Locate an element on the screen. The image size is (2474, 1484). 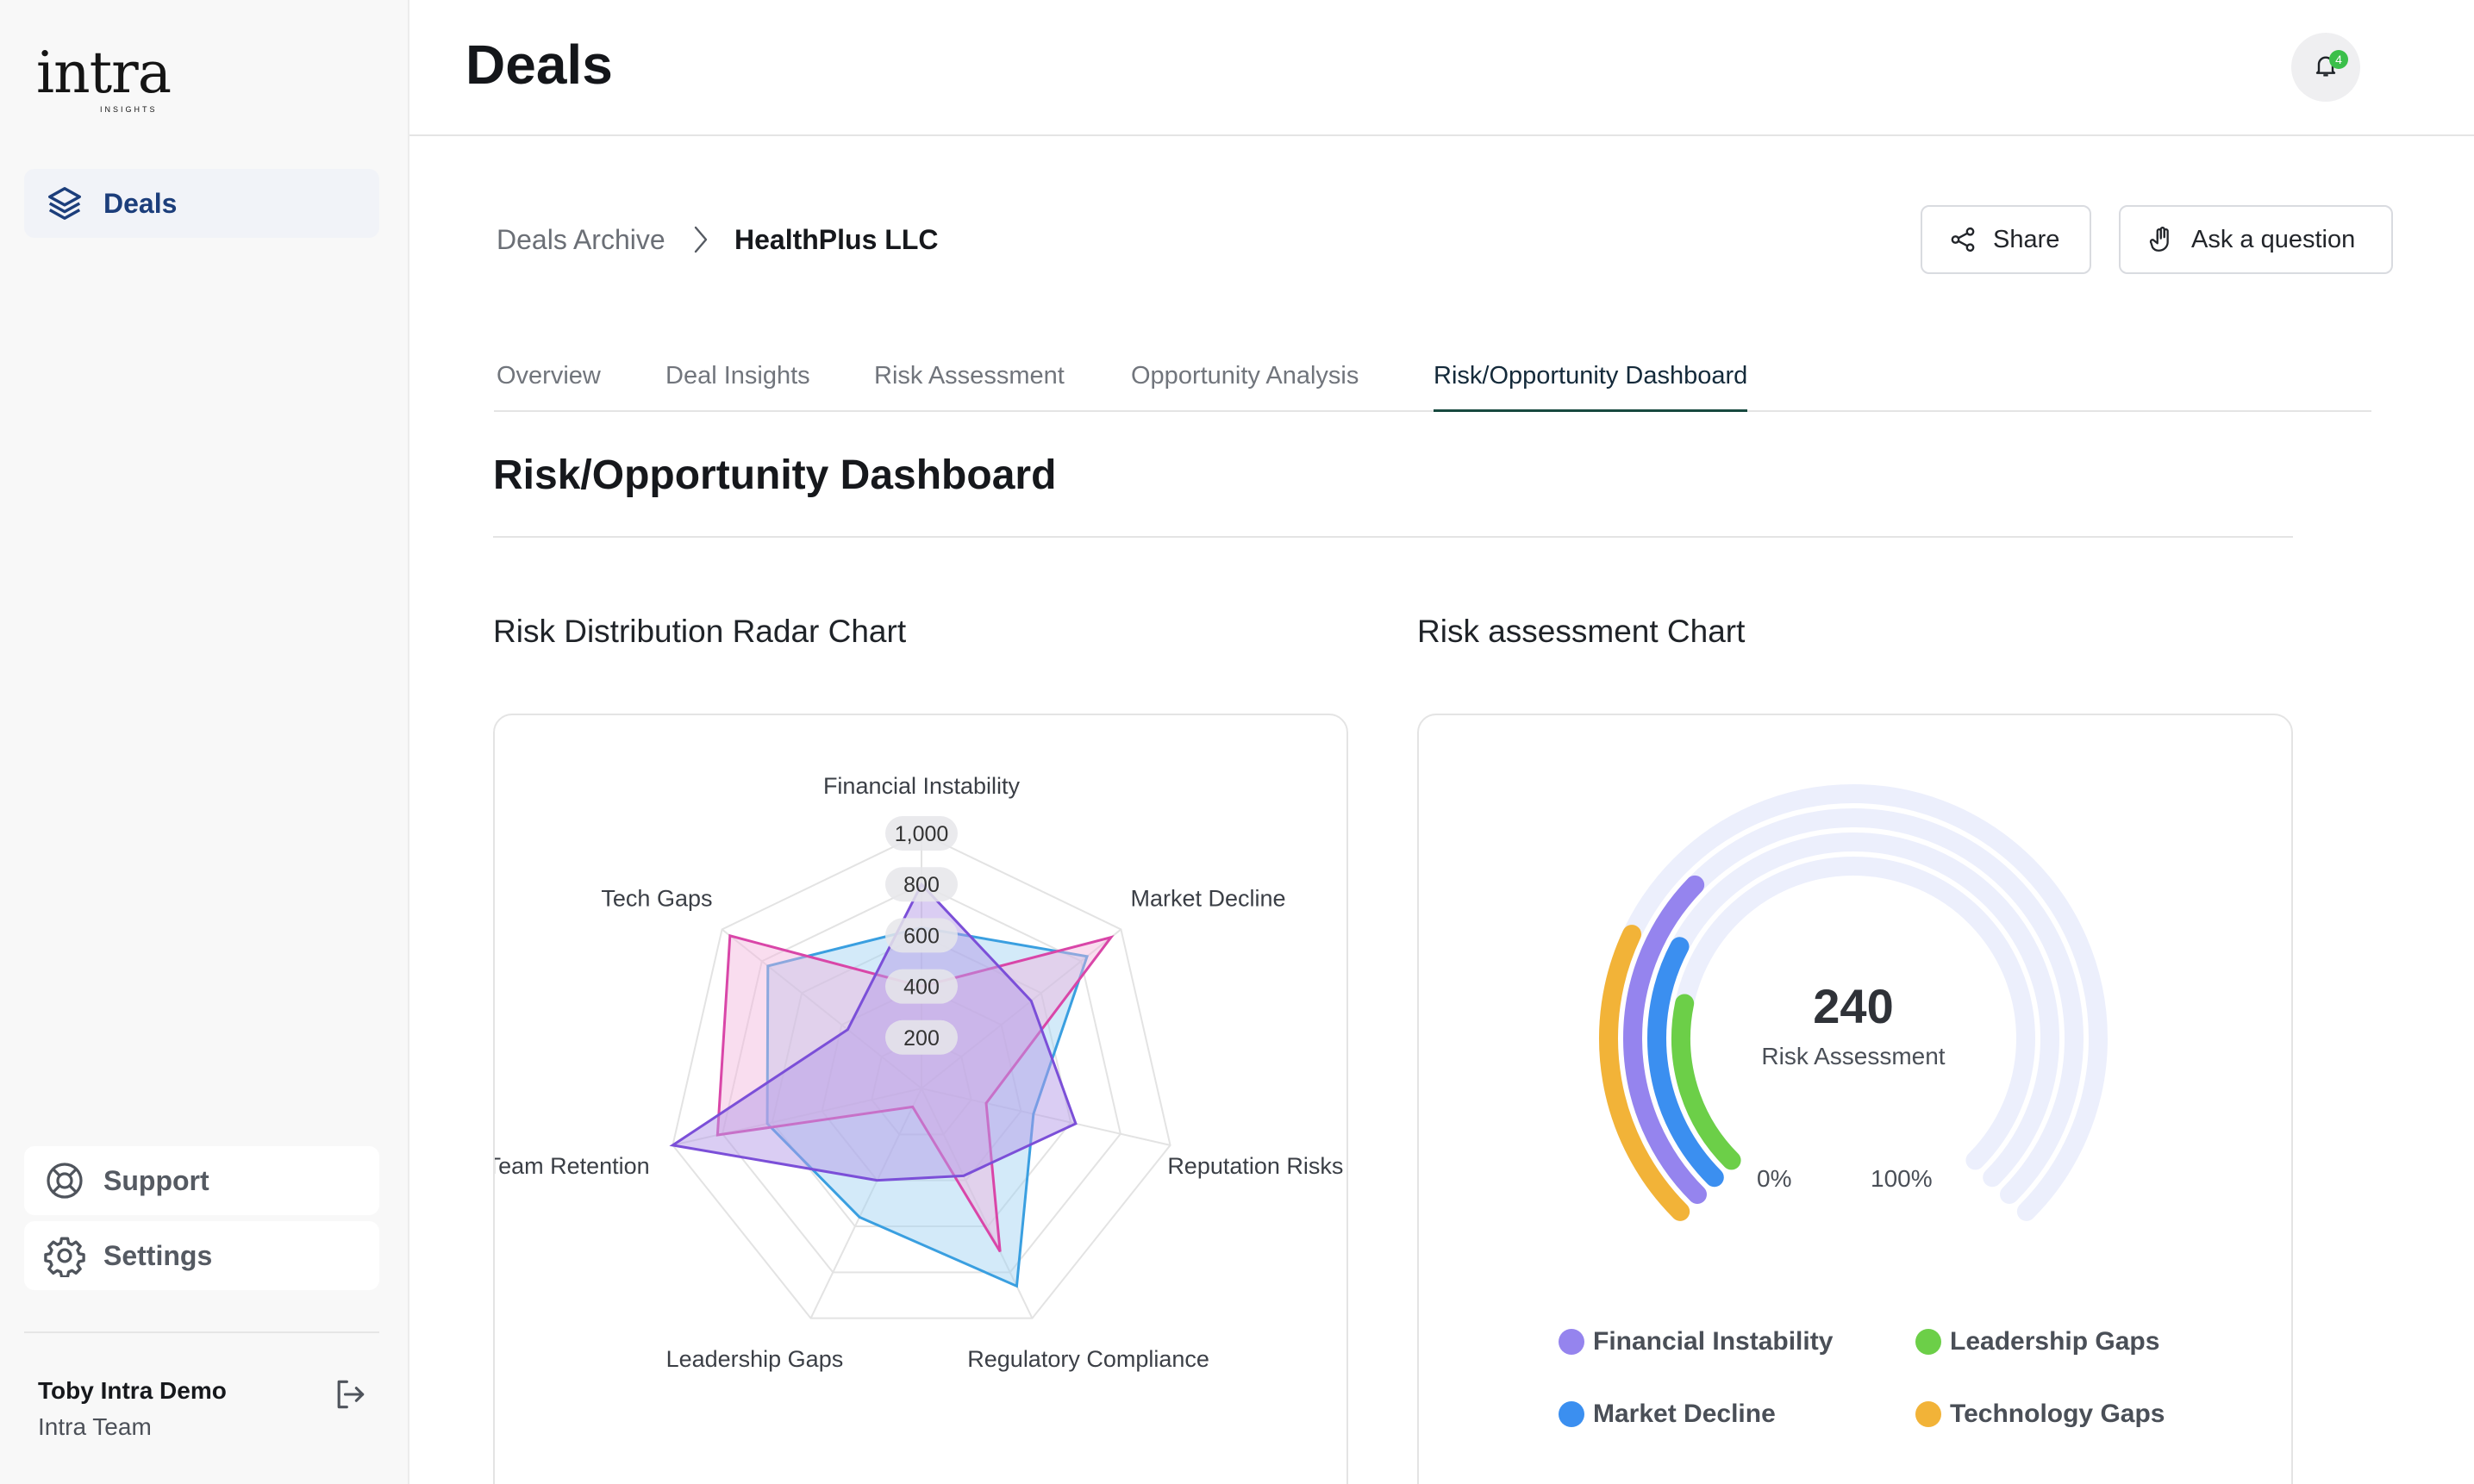
section-title: Risk/Opportunity Dashboard is located at coordinates (775, 475).